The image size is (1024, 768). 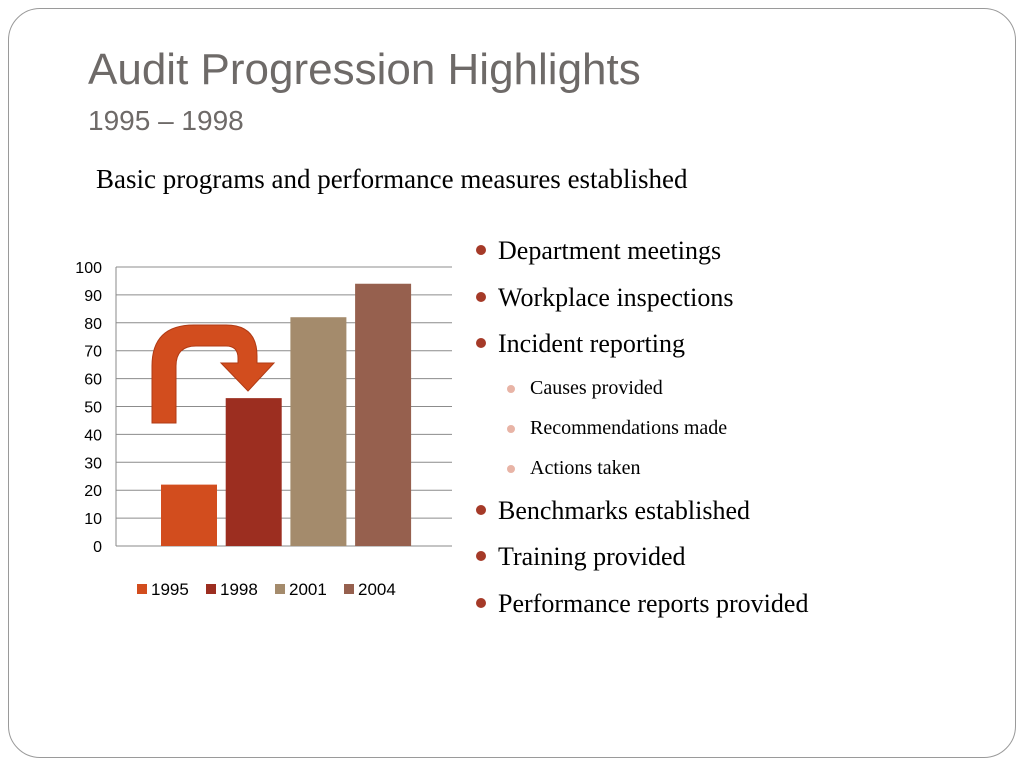 I want to click on bullet-item: Training provided, so click(x=641, y=557).